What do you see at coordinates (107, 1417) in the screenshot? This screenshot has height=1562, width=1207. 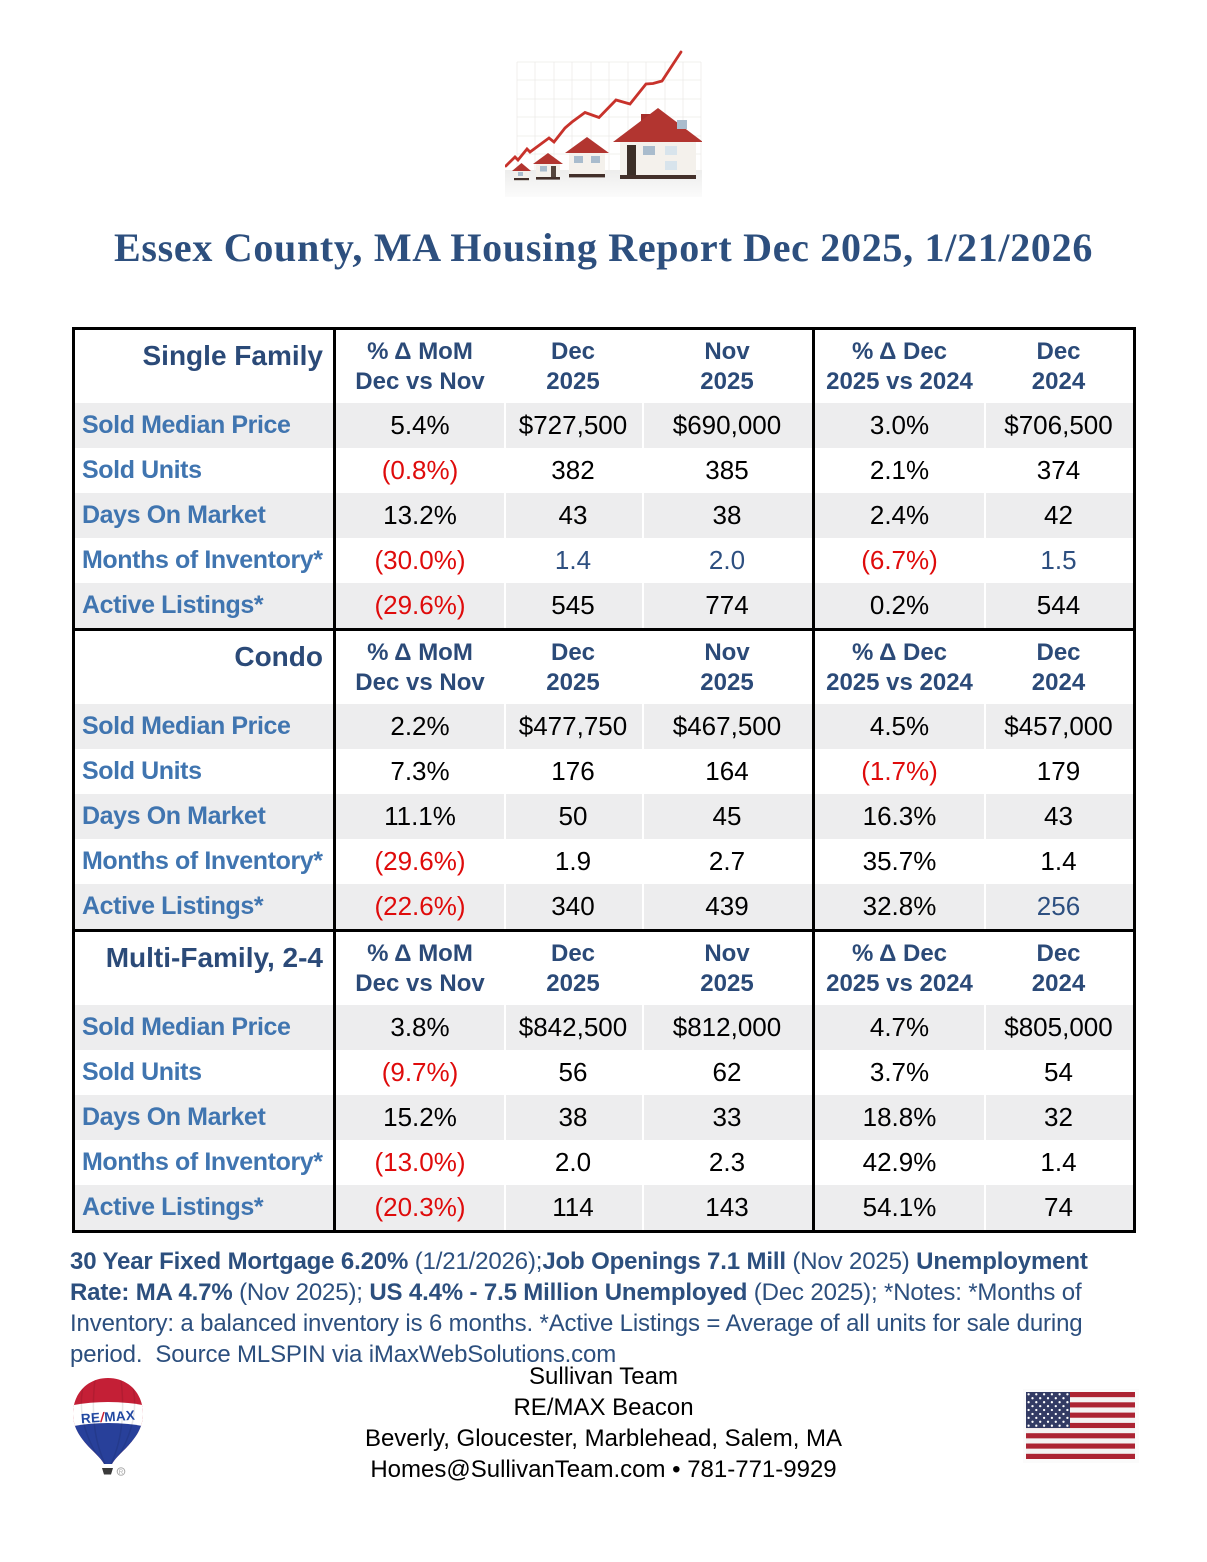 I see `svg-text: RE/MAX` at bounding box center [107, 1417].